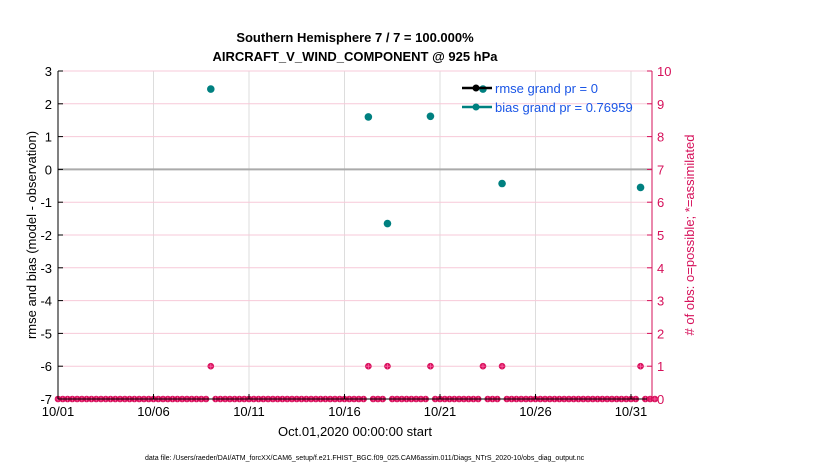  Describe the element at coordinates (355, 431) in the screenshot. I see `x-axis-label: Oct.01,2020 00:00:00 start` at that location.